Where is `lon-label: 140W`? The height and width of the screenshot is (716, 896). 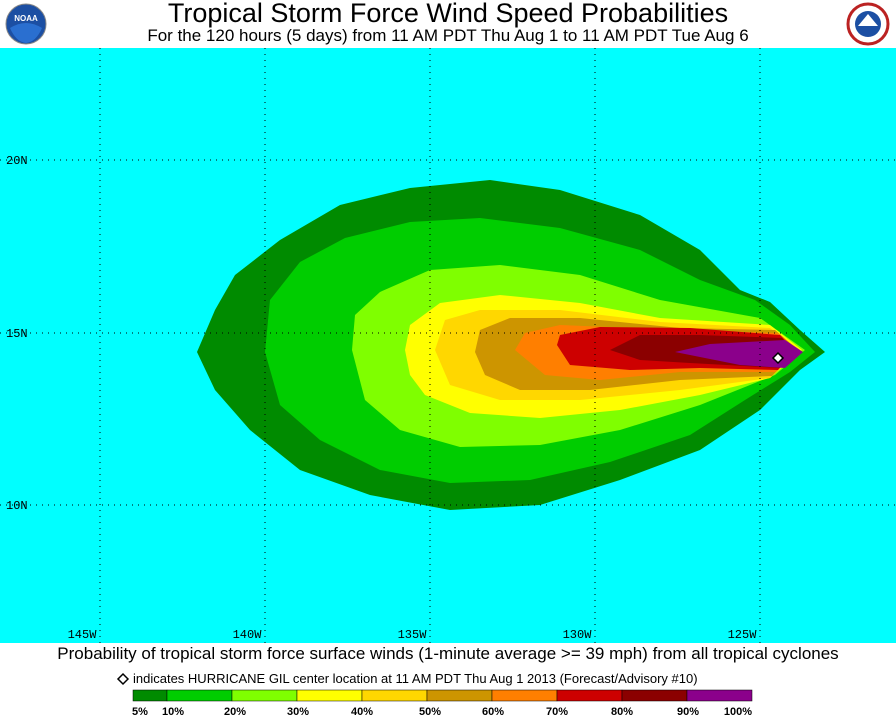
lon-label: 140W is located at coordinates (248, 635).